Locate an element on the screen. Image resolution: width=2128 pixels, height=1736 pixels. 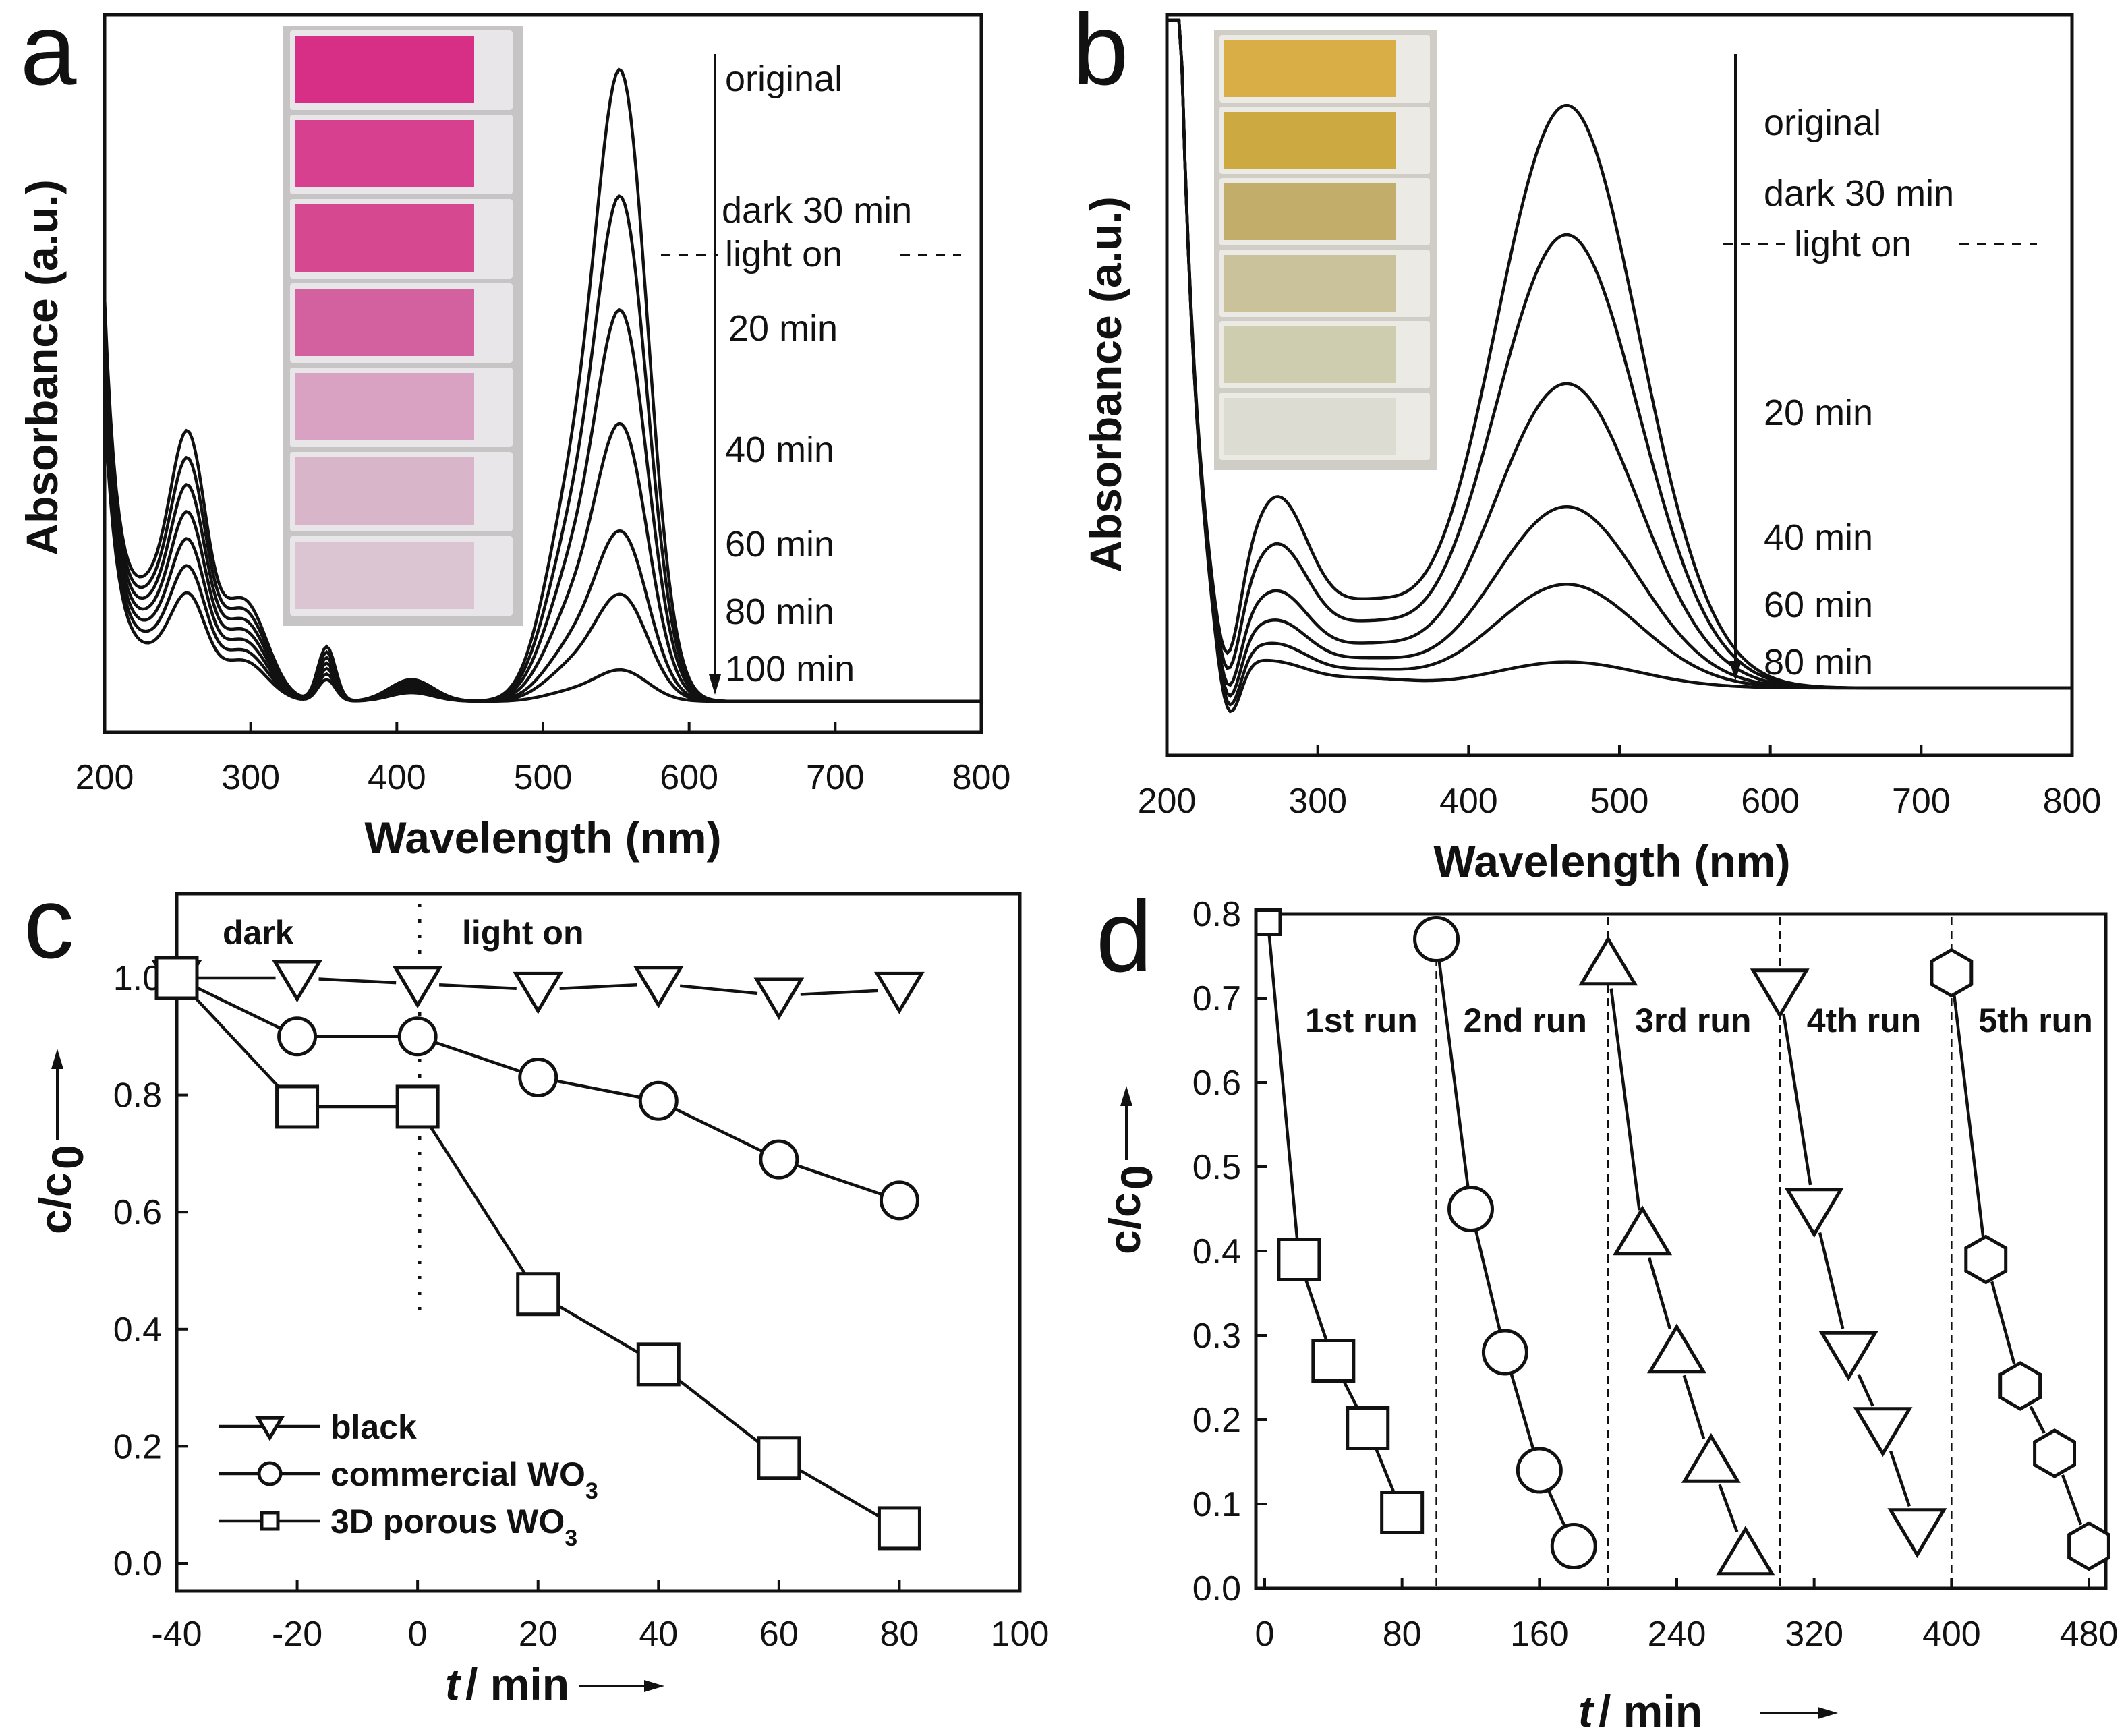
panel-d-x-axis-title: t / min is located at coordinates (1708, 1711).